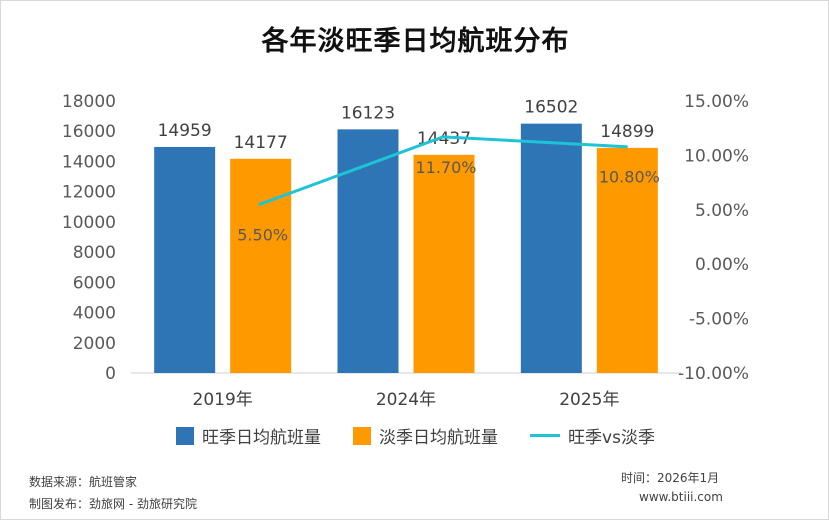 This screenshot has height=520, width=829. Describe the element at coordinates (713, 238) in the screenshot. I see `right-axis-ticks: 15.00% 10.00% 5.00% 0.00% -5.00% -10.00%` at that location.